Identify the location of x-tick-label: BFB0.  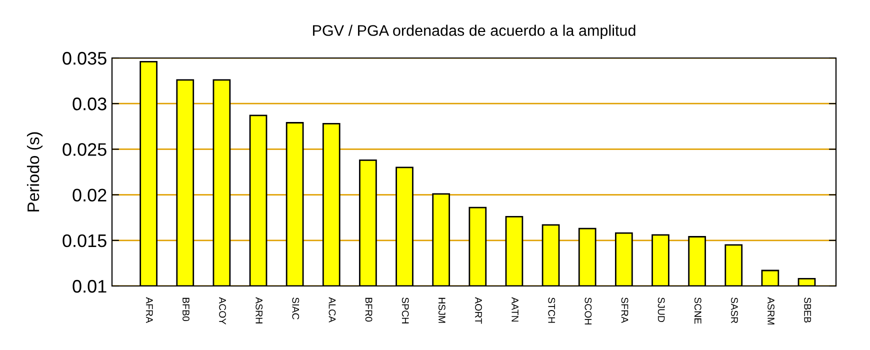
(186, 310).